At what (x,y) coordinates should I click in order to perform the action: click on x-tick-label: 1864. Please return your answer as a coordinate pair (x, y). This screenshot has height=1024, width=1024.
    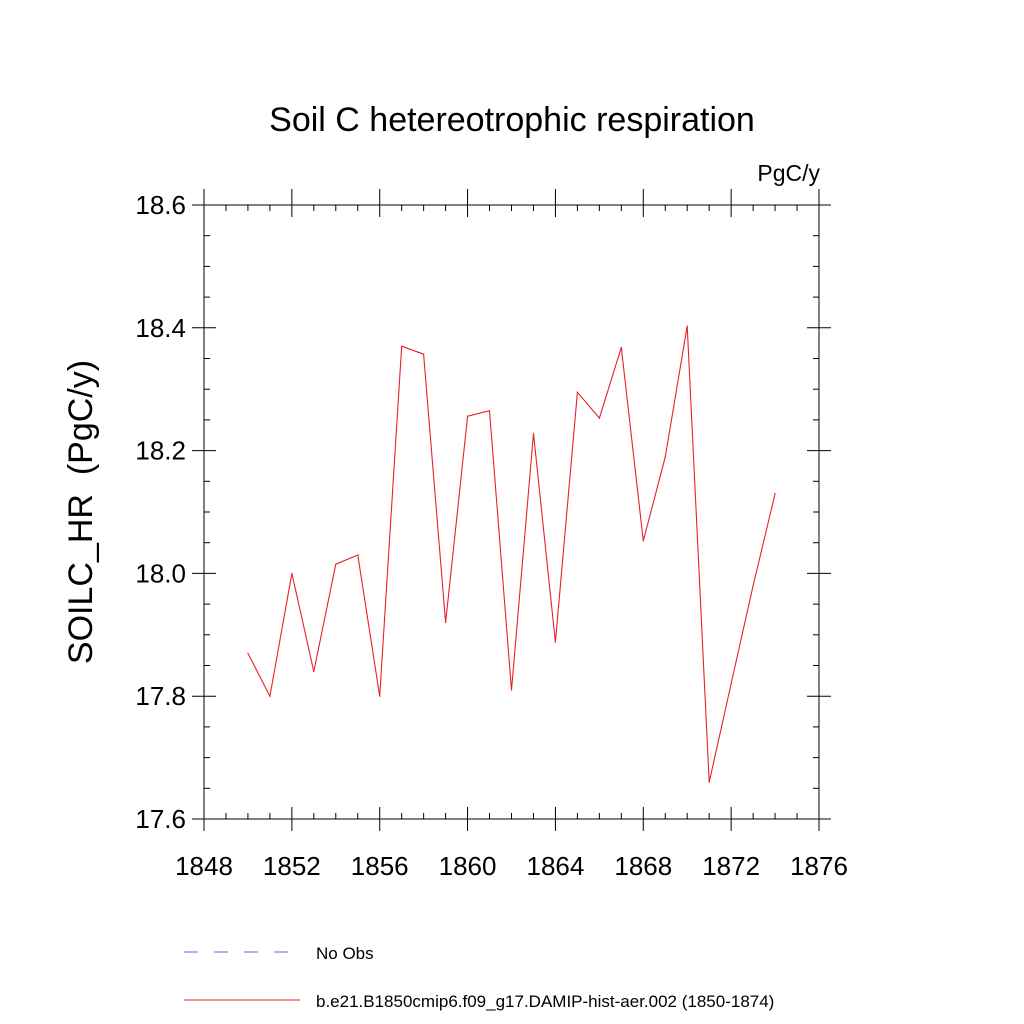
    Looking at the image, I should click on (556, 866).